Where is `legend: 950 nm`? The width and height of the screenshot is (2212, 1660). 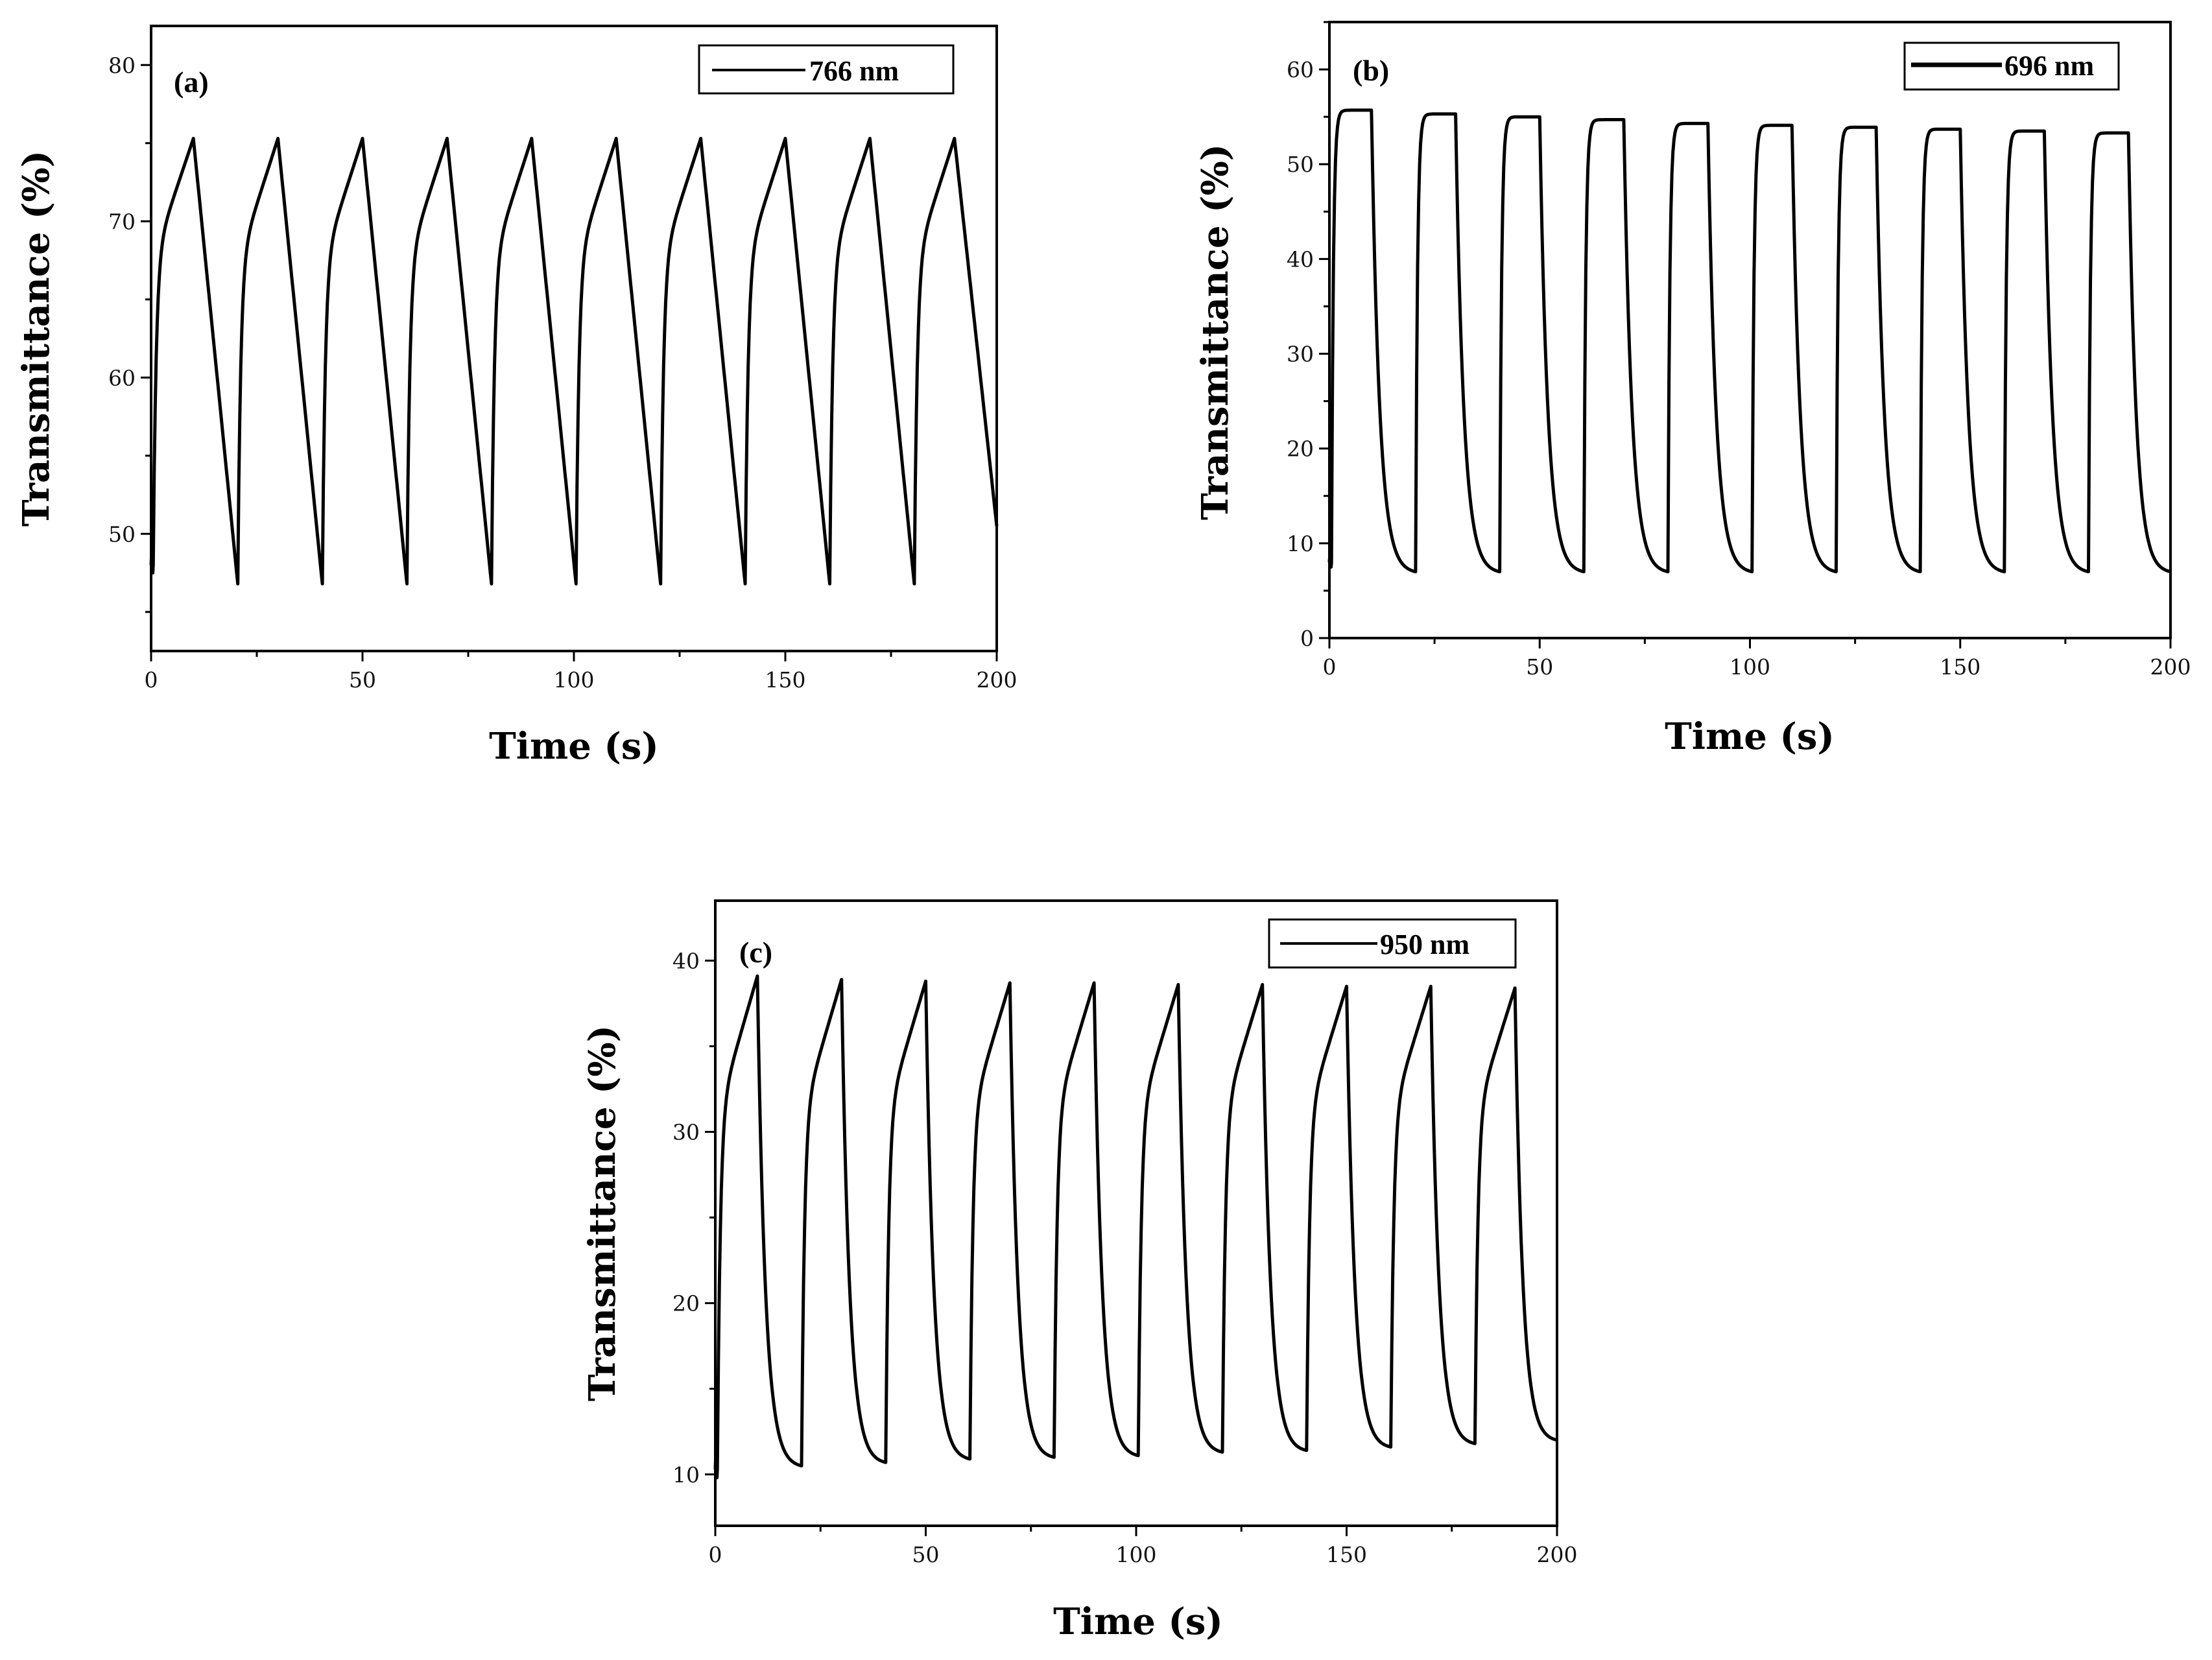 legend: 950 nm is located at coordinates (1392, 943).